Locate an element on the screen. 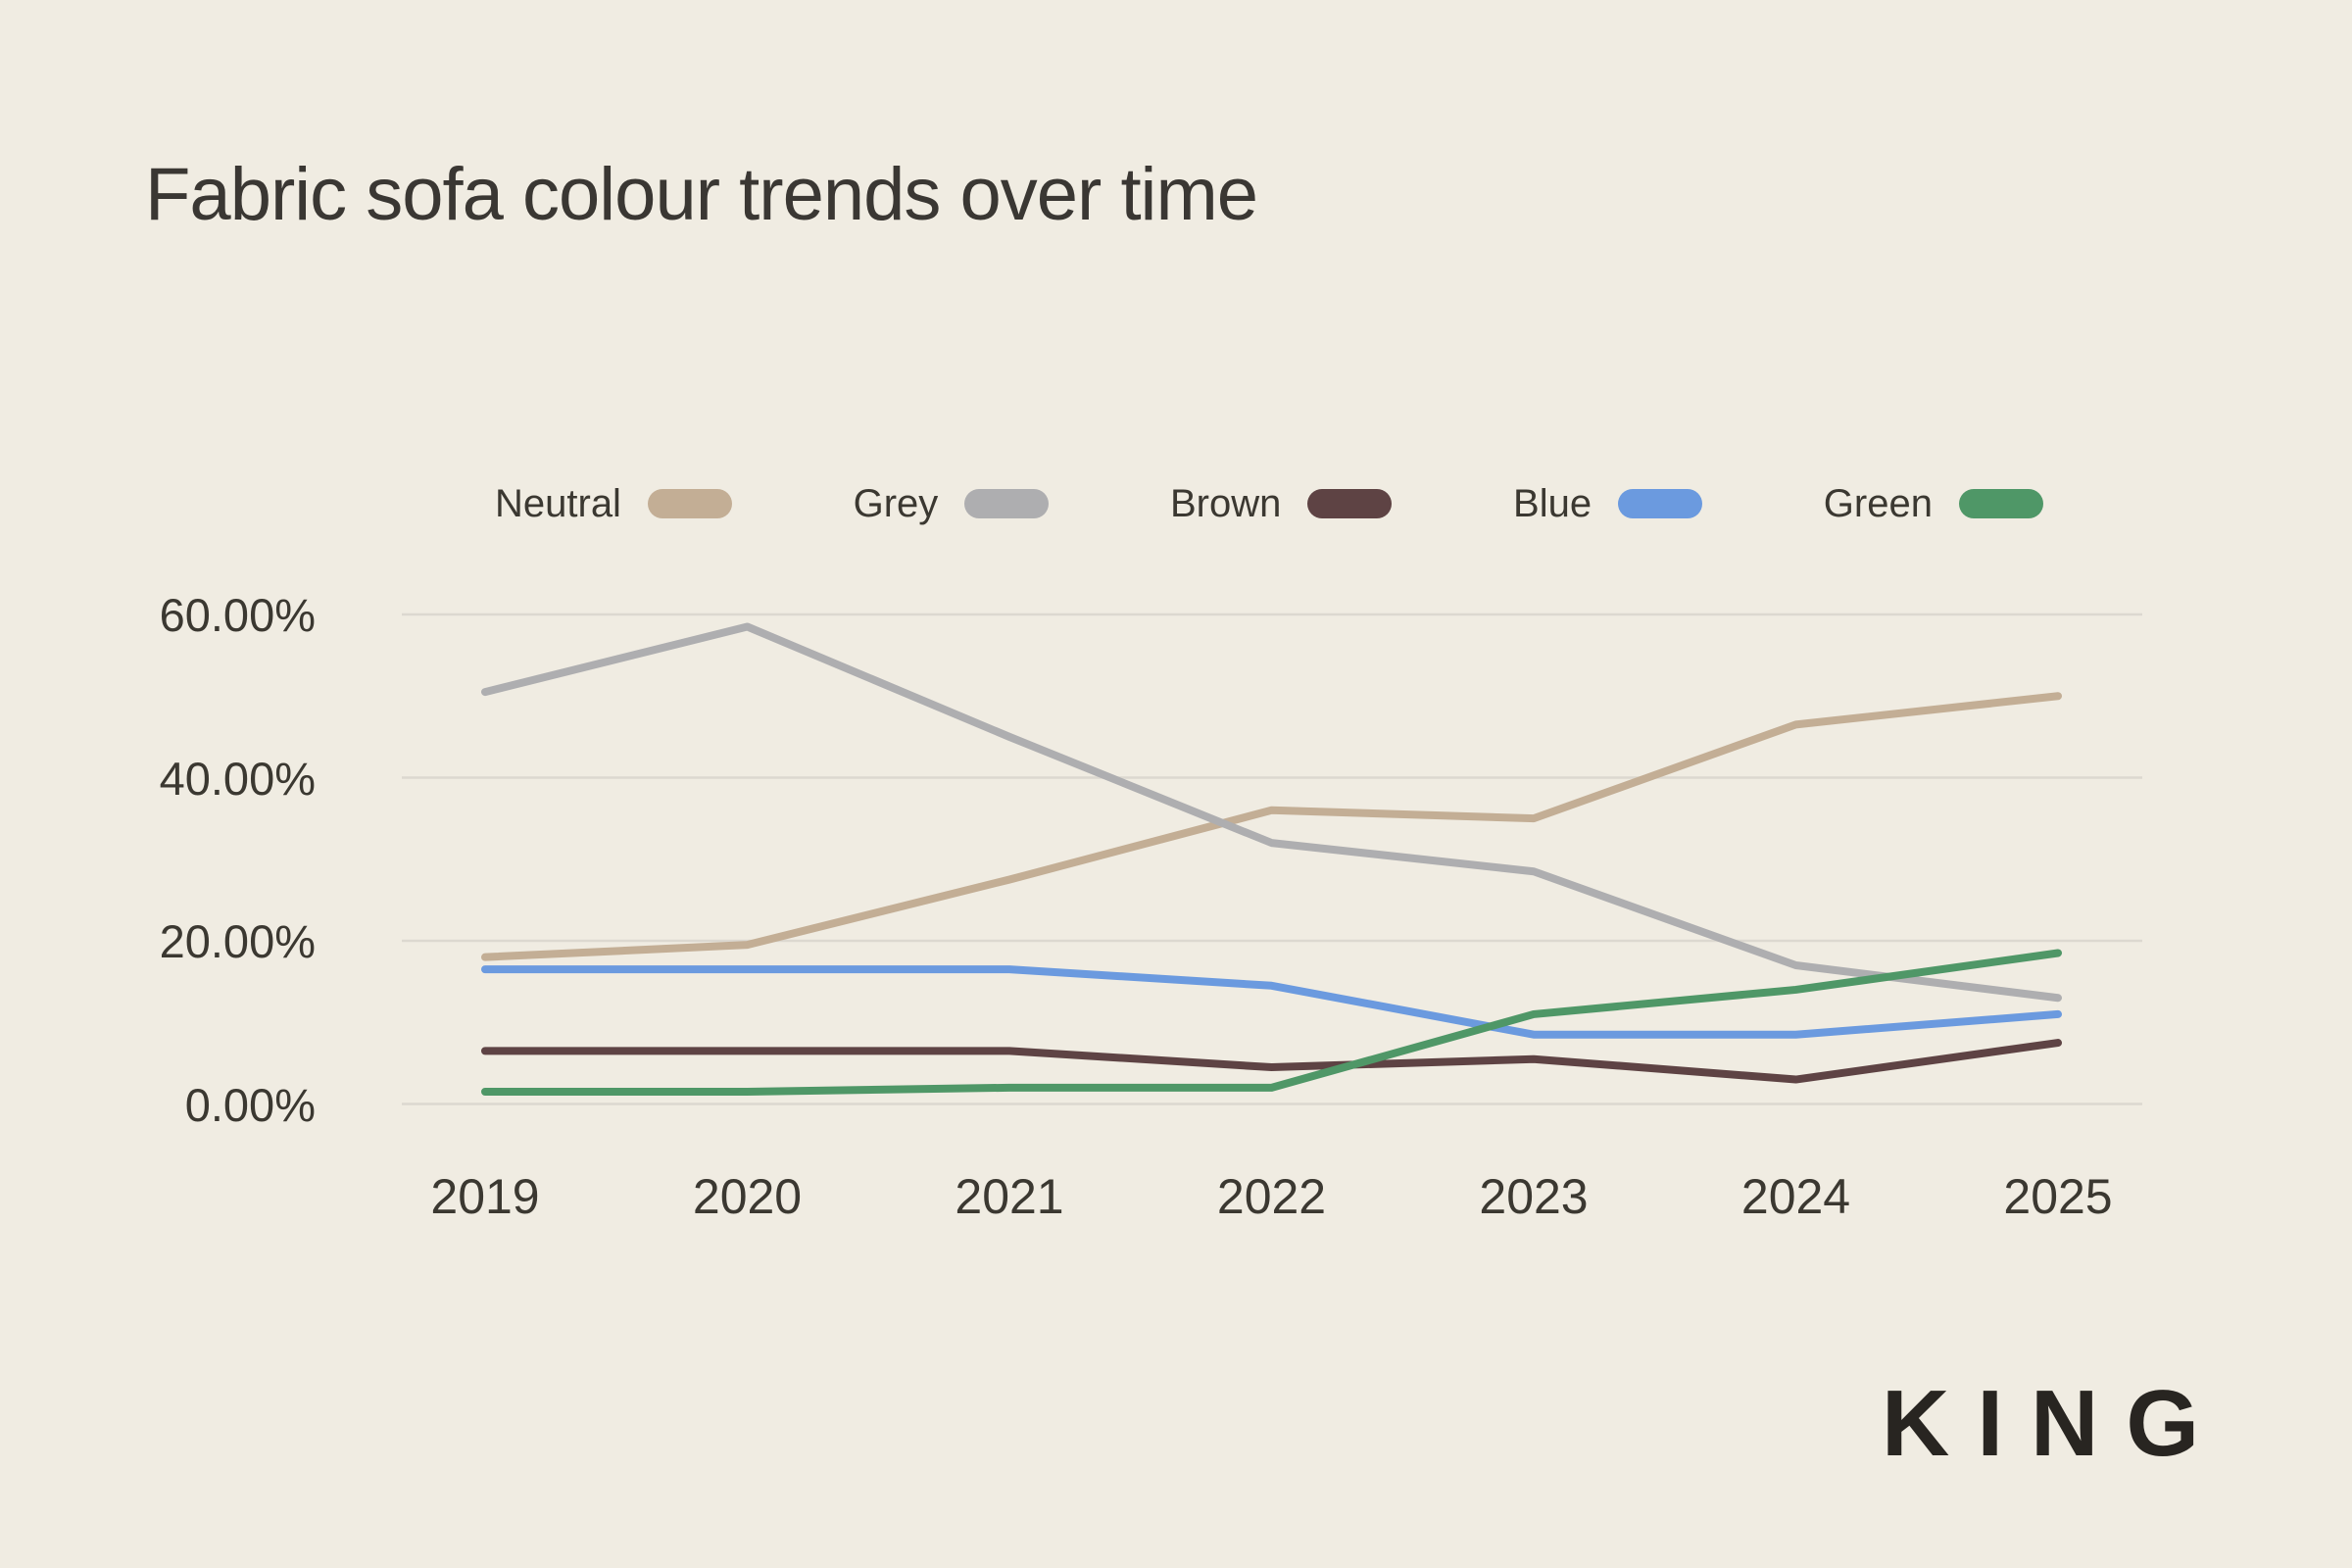  legend-label-grey: Grey is located at coordinates (896, 503).